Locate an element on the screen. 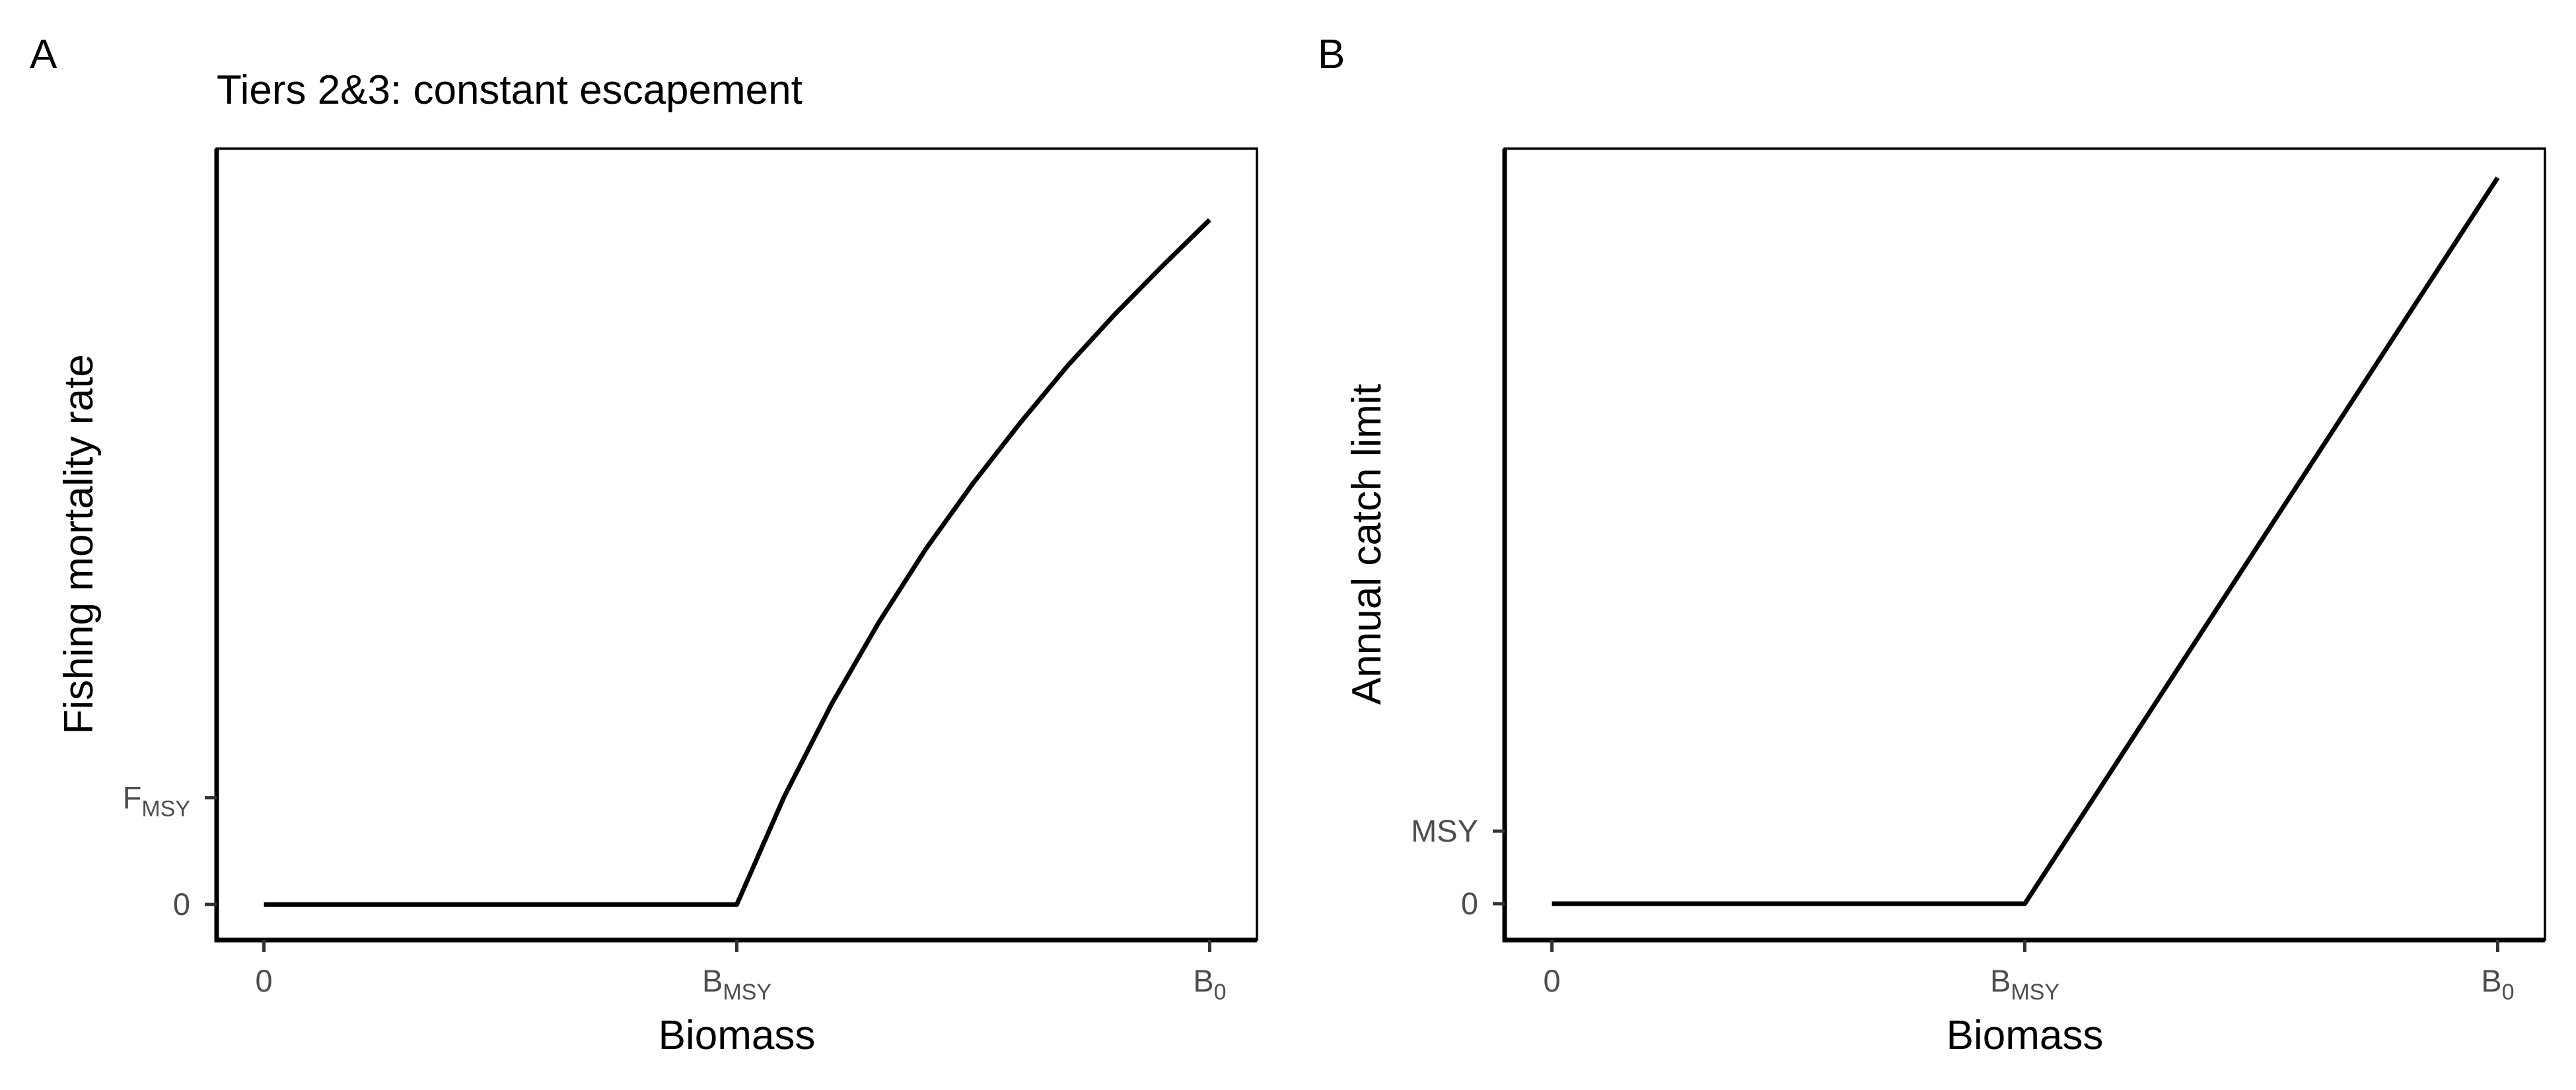 The width and height of the screenshot is (2576, 1090). y-tick-label: MSY is located at coordinates (1445, 831).